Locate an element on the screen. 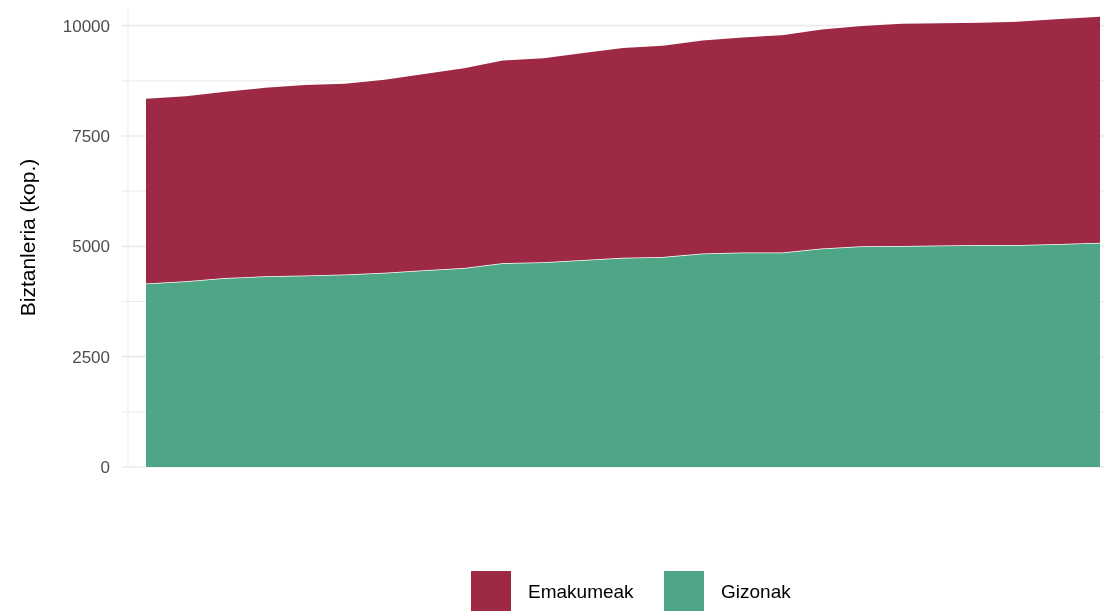 This screenshot has height=611, width=1110. legend-label: Gizonak is located at coordinates (756, 591).